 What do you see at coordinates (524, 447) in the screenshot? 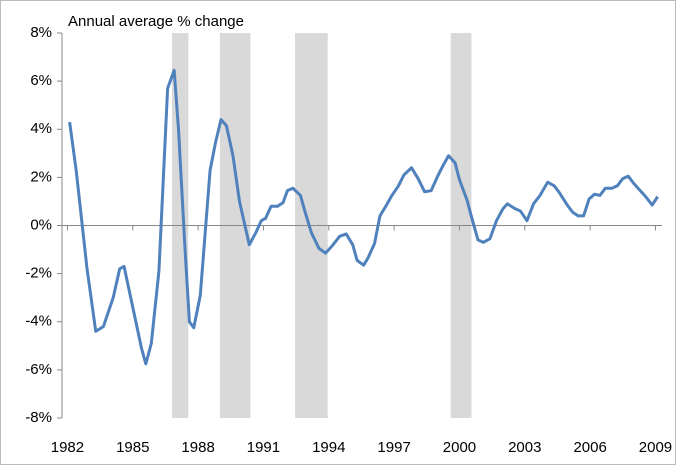
I see `x-tick-label: 2003` at bounding box center [524, 447].